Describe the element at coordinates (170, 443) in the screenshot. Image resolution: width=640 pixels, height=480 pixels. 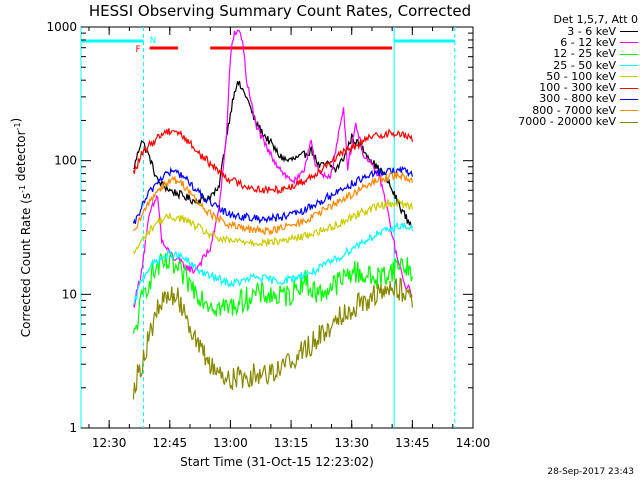
I see `x-tick-label-1: 12:45` at that location.